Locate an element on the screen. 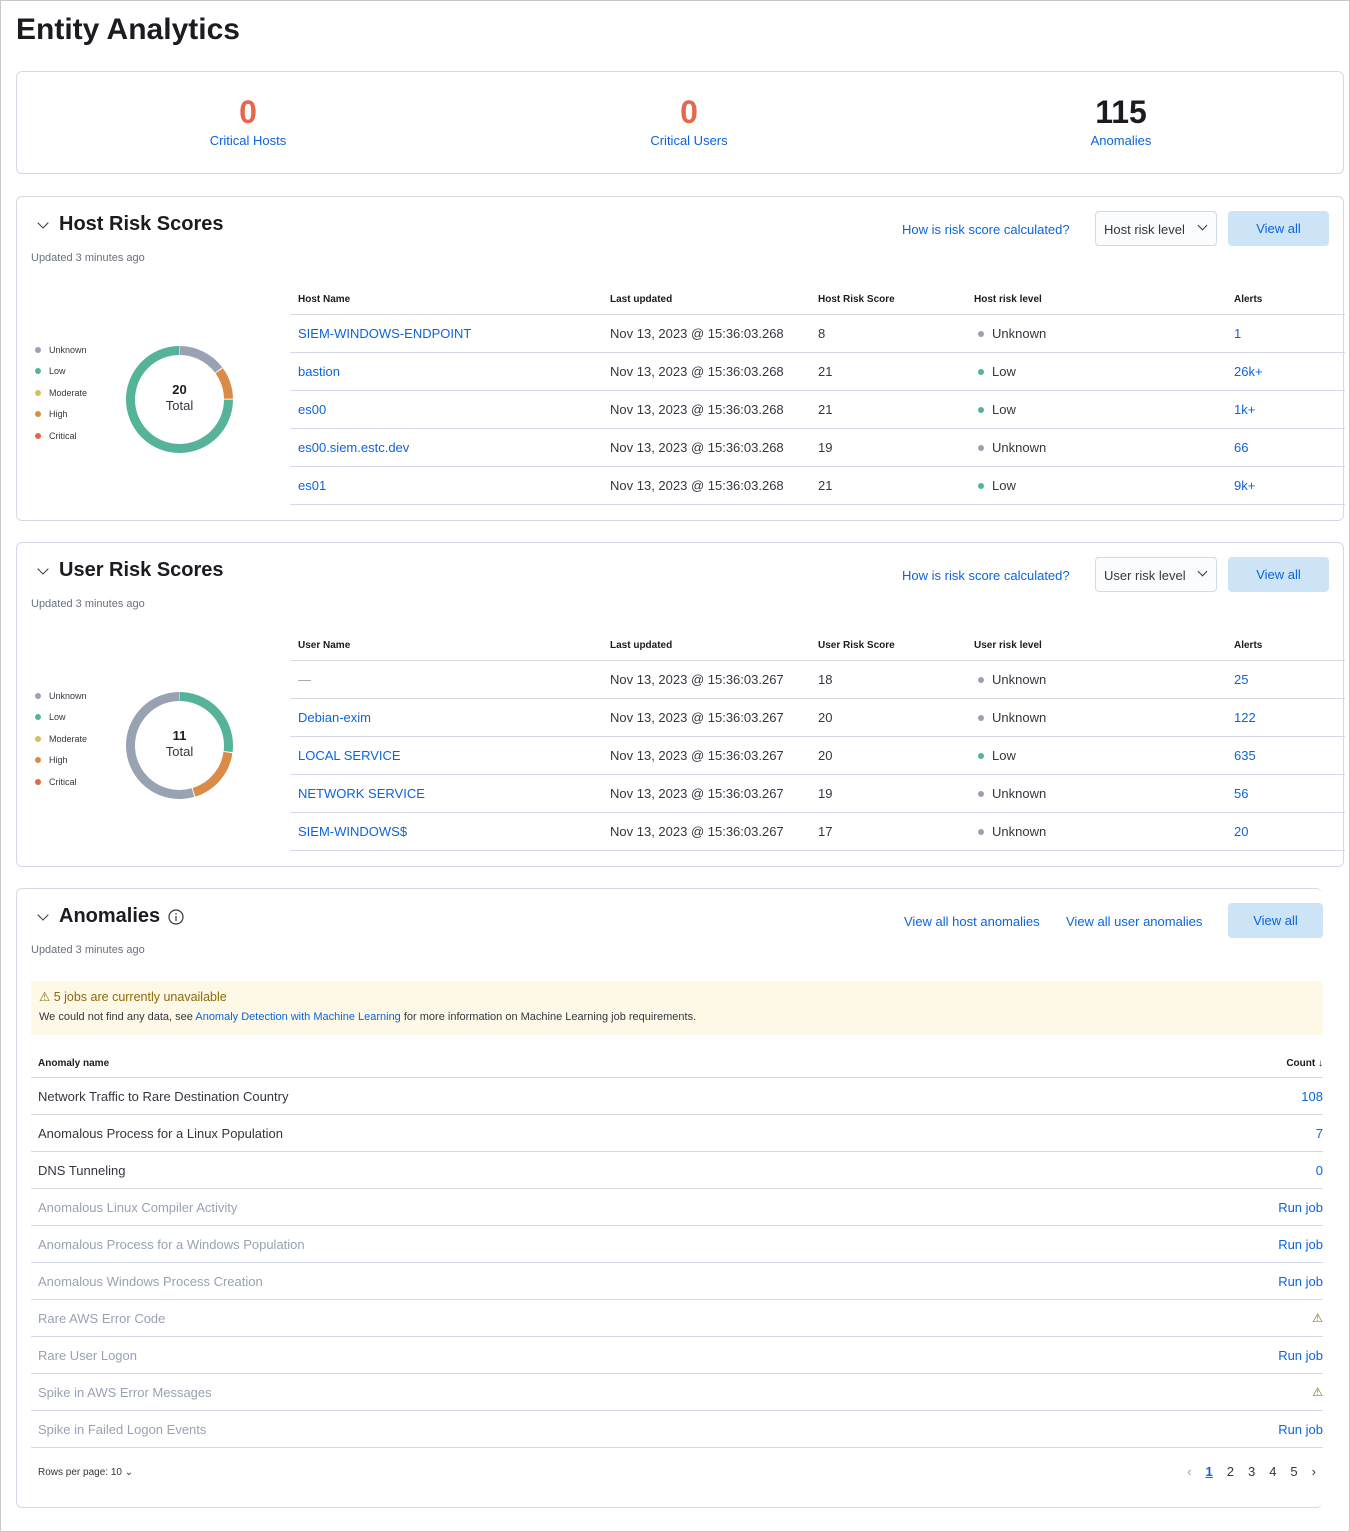  previous-page-icon: ‹ is located at coordinates (1189, 1471).